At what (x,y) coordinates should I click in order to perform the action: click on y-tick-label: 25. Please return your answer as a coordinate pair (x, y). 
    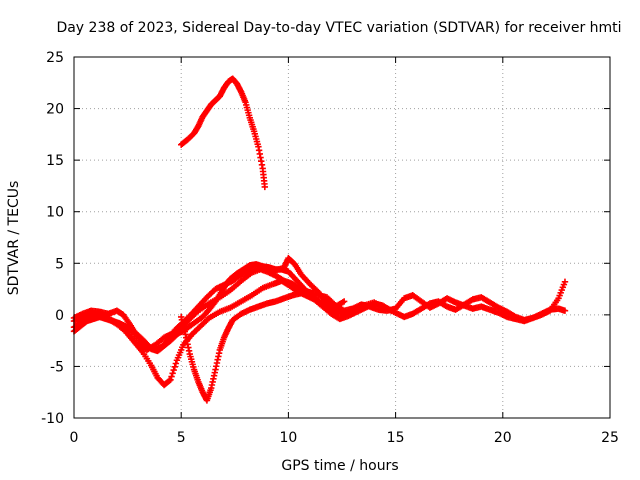
    Looking at the image, I should click on (55, 58).